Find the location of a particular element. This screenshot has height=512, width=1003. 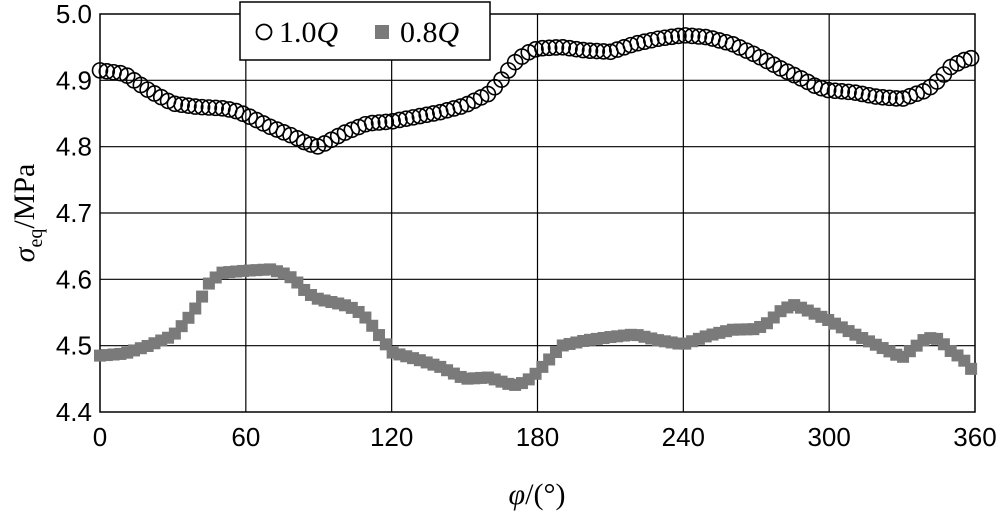

y-tick-label: 4.7 is located at coordinates (74, 213).